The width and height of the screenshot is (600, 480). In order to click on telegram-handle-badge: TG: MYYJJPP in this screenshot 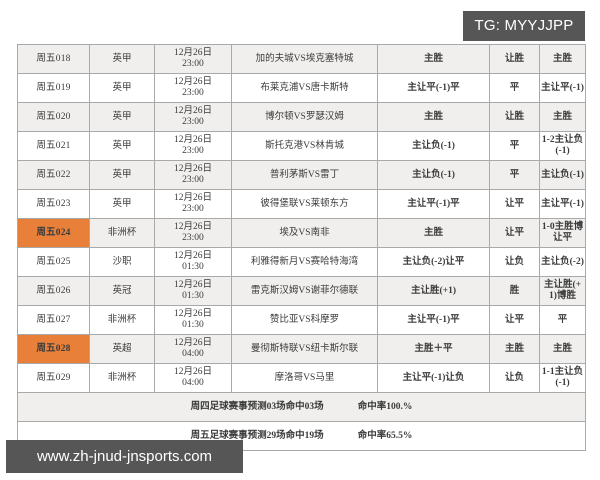, I will do `click(524, 26)`.